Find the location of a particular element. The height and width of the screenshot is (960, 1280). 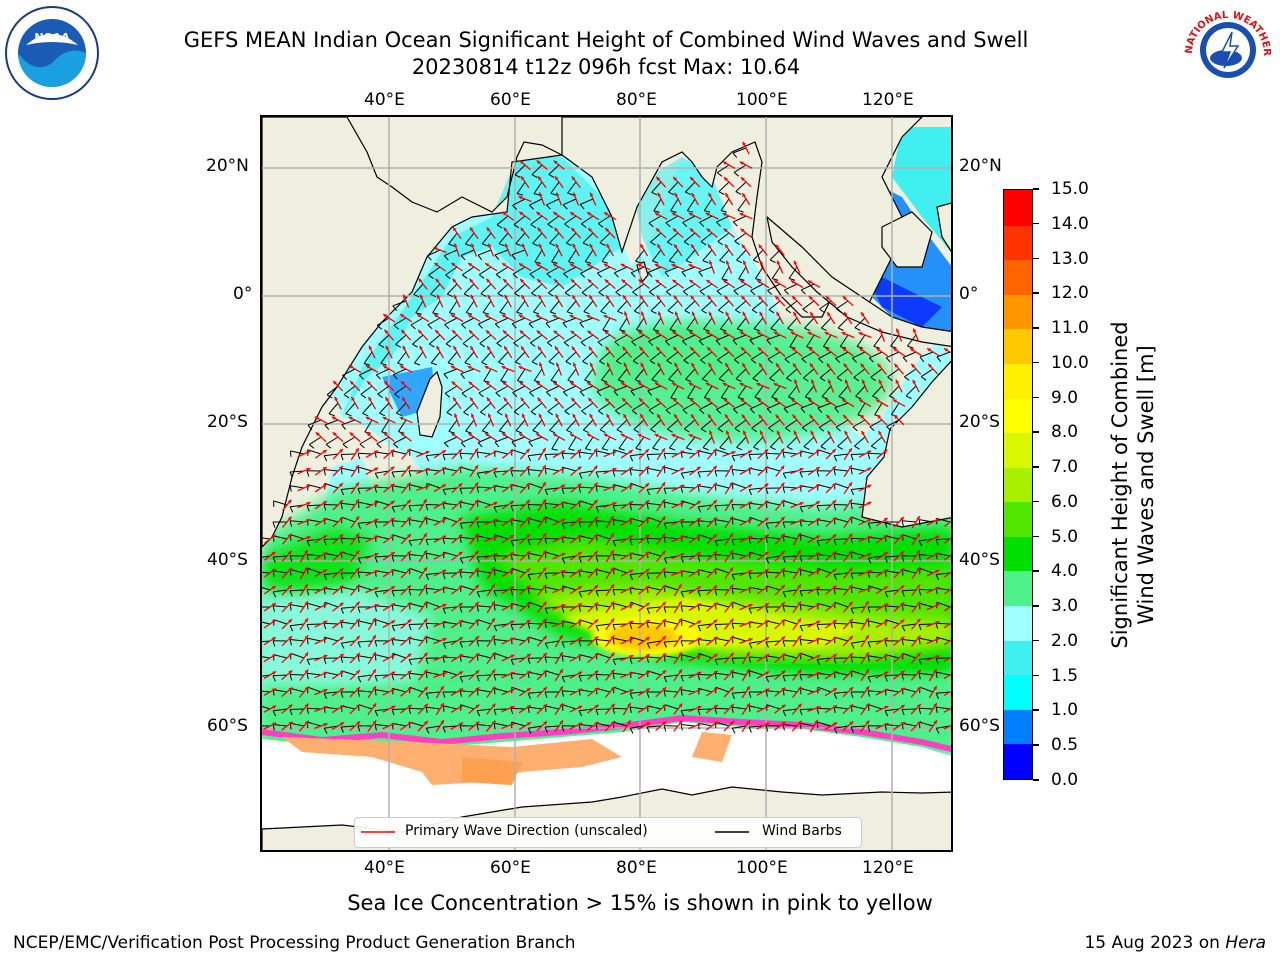

right-lat-label: 60°S is located at coordinates (979, 726).